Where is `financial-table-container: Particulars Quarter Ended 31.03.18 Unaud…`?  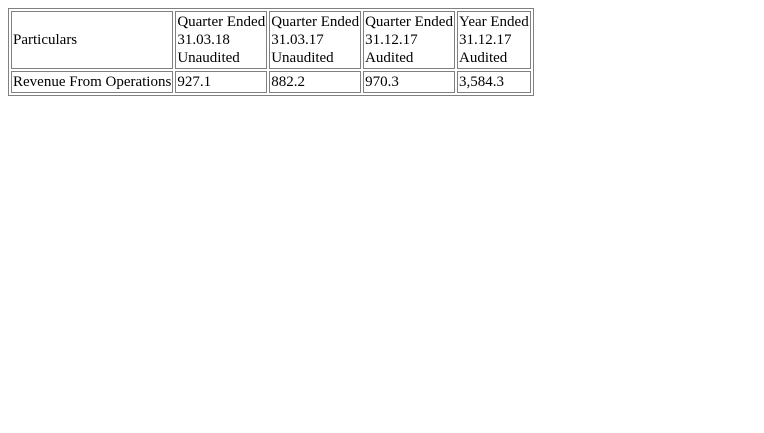
financial-table-container: Particulars Quarter Ended 31.03.18 Unaud… is located at coordinates (271, 52).